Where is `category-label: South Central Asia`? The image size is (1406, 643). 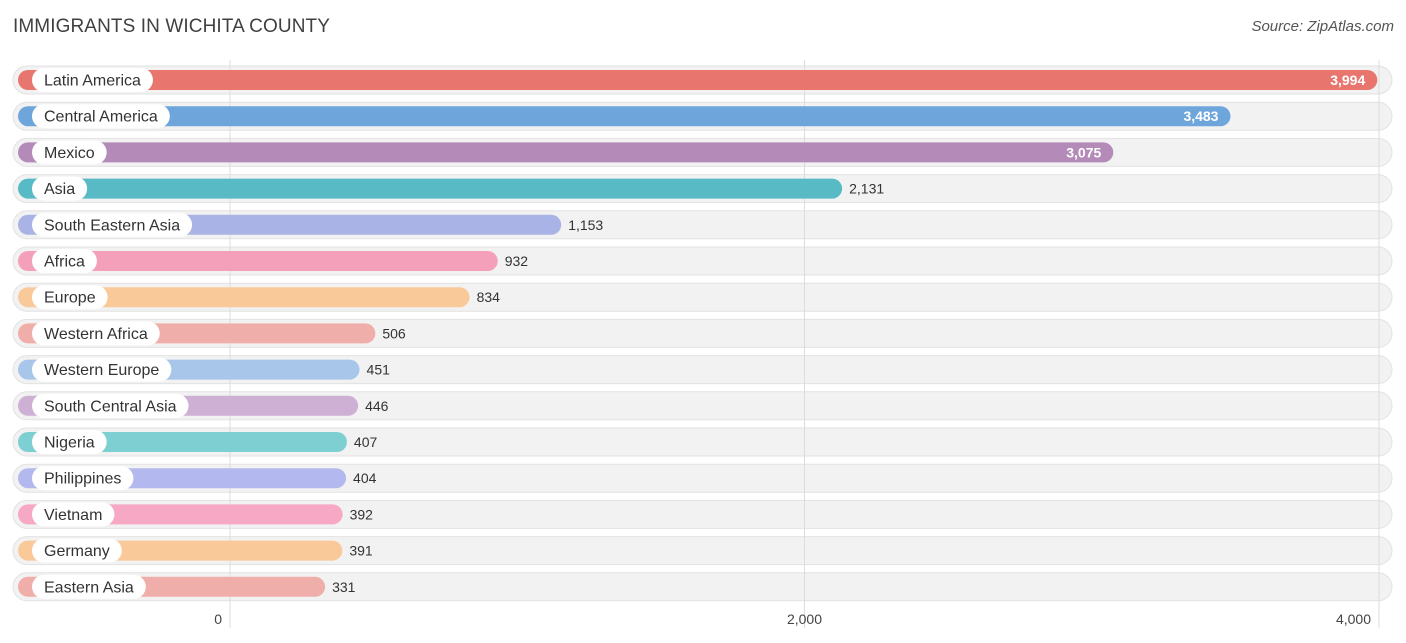 category-label: South Central Asia is located at coordinates (110, 406).